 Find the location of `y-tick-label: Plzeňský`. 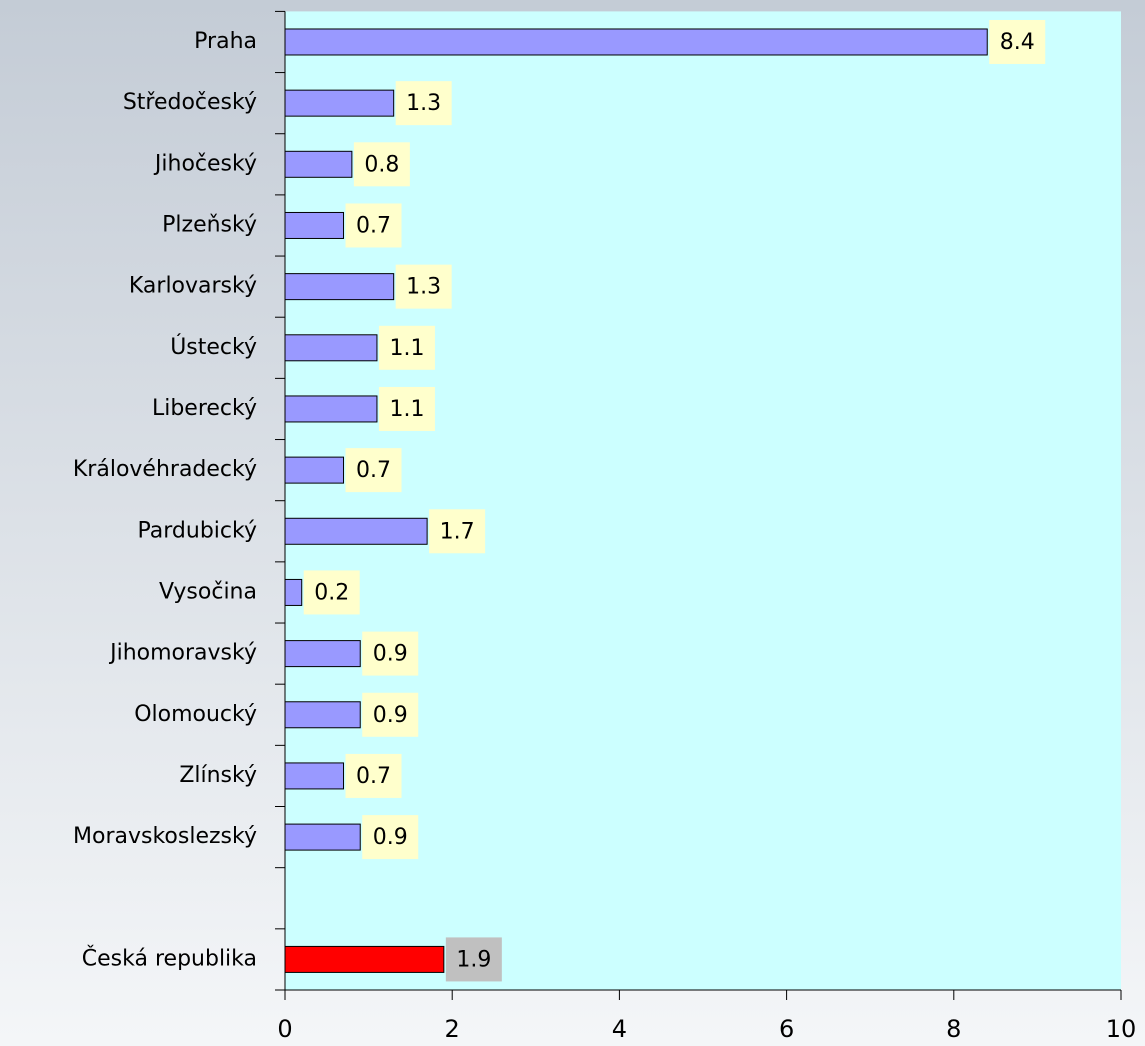

y-tick-label: Plzeňský is located at coordinates (209, 224).